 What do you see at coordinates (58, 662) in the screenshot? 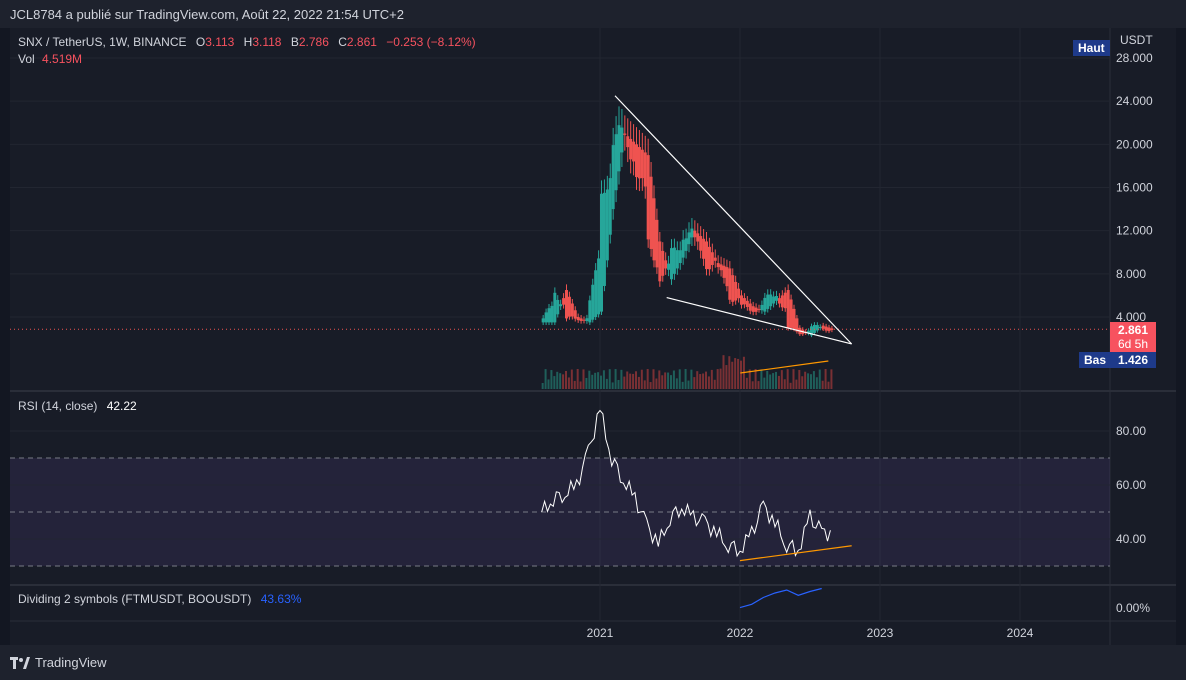
I see `brand: TradingView` at bounding box center [58, 662].